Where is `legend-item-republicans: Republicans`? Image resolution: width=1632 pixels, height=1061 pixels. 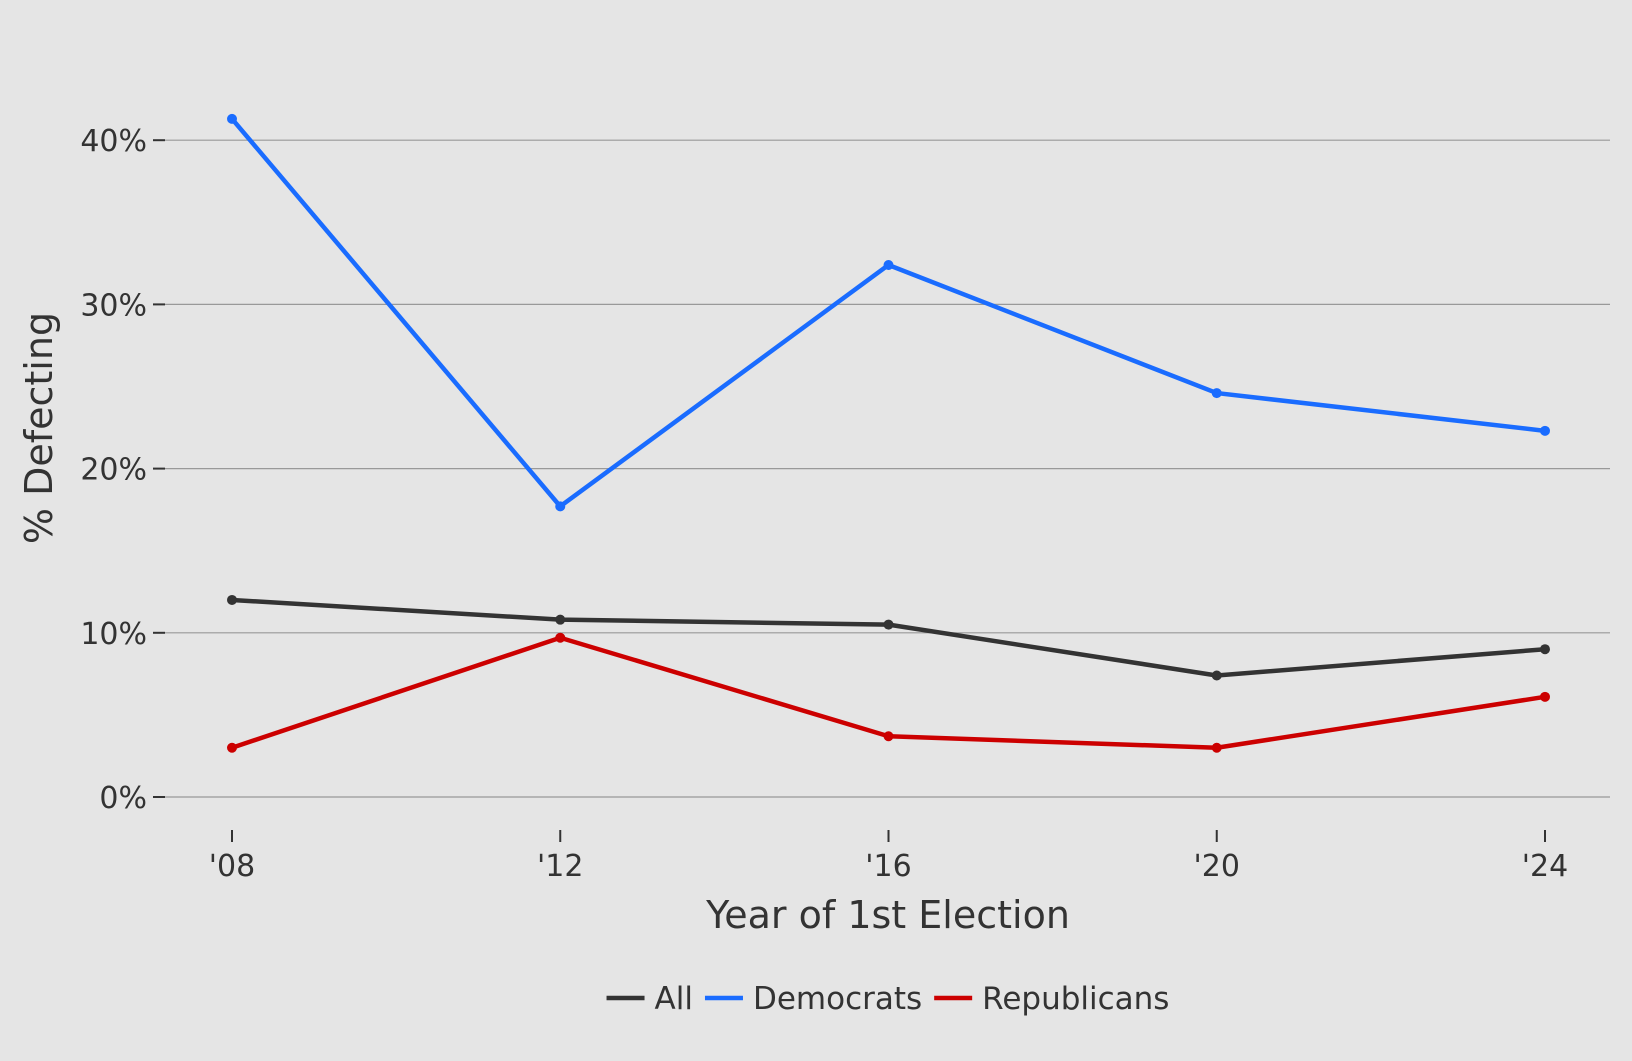 legend-item-republicans: Republicans is located at coordinates (1051, 999).